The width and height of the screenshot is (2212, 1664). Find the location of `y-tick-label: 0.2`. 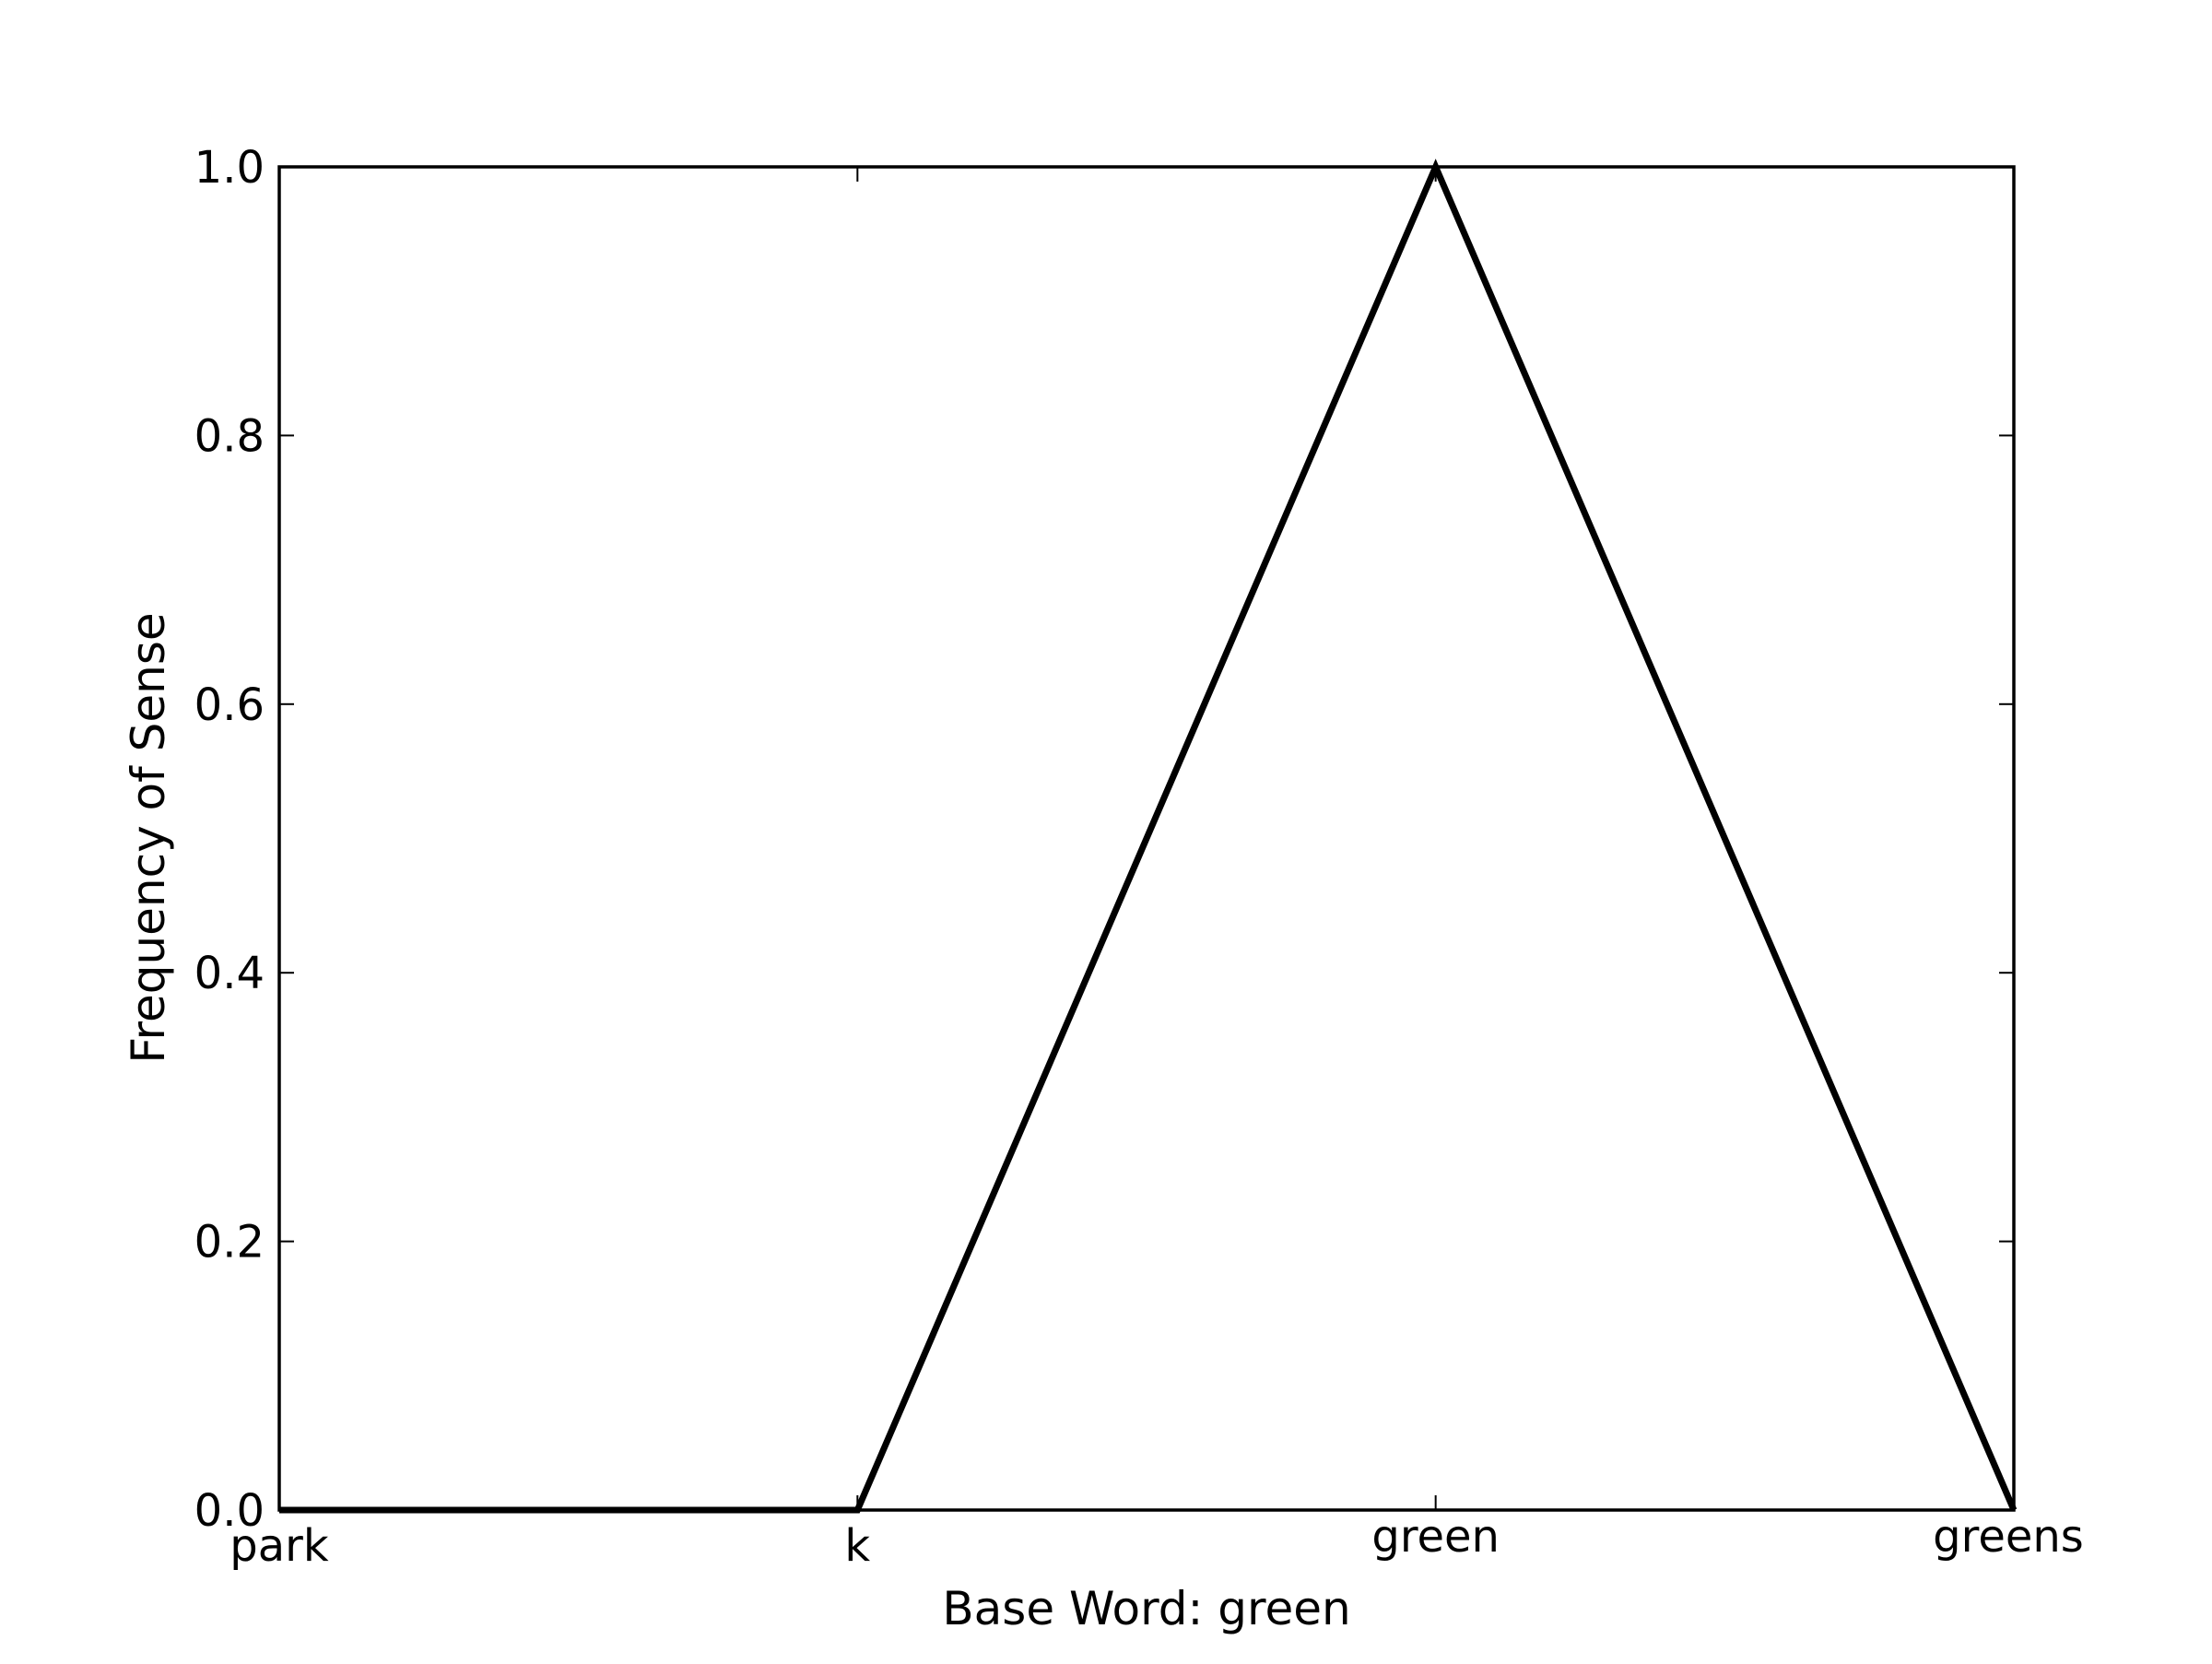

y-tick-label: 0.2 is located at coordinates (229, 1243).